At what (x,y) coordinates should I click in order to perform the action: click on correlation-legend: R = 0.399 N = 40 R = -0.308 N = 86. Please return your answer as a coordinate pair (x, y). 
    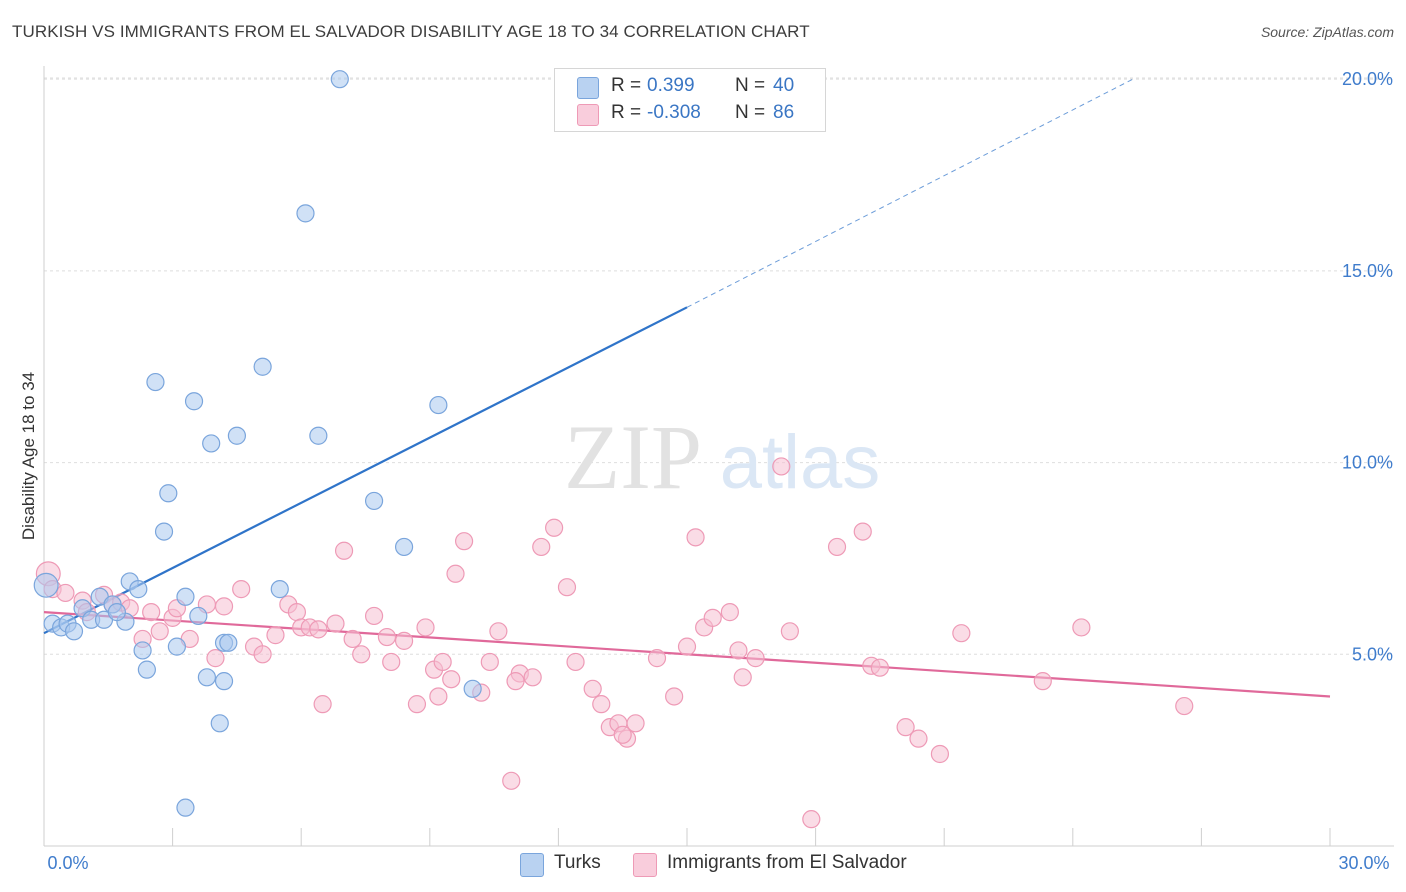
    Looking at the image, I should click on (690, 100).